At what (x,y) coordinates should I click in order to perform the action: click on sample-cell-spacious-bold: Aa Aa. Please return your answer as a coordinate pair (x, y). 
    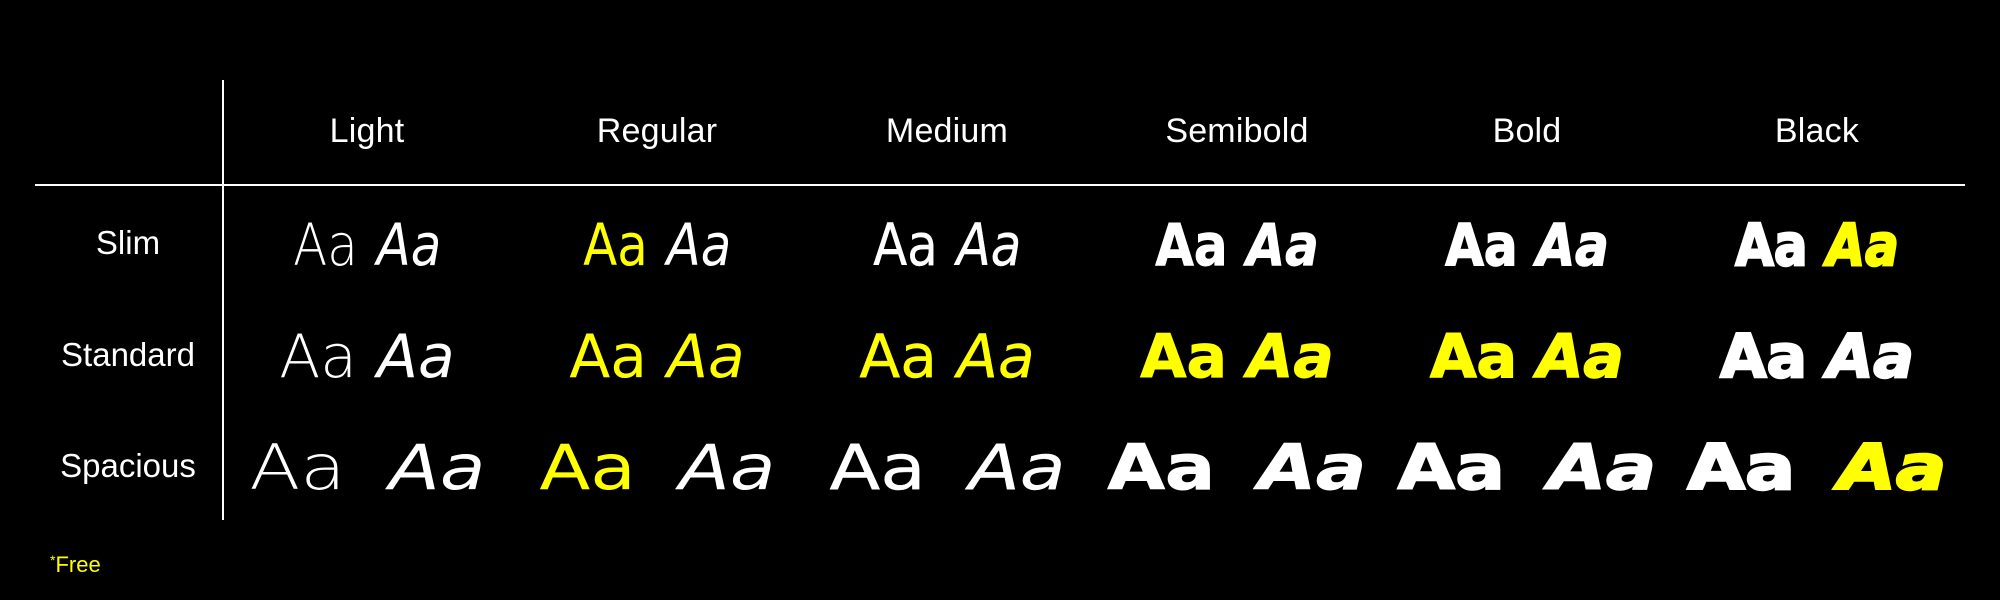
    Looking at the image, I should click on (1527, 468).